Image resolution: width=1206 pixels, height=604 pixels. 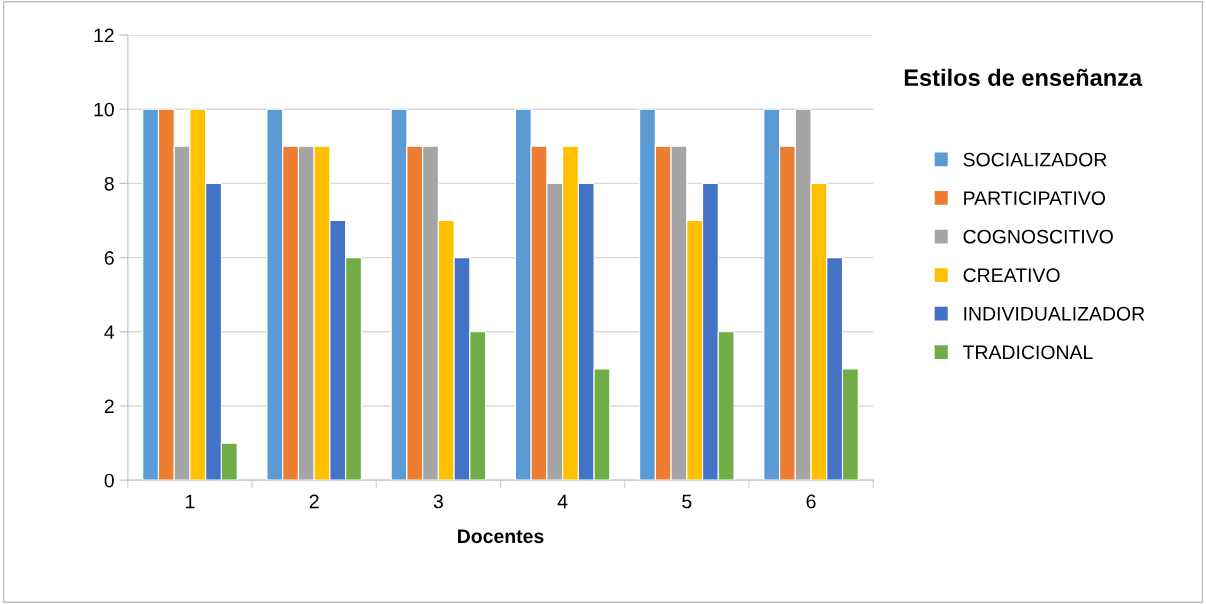 What do you see at coordinates (501, 536) in the screenshot?
I see `x-axis-title: Docentes` at bounding box center [501, 536].